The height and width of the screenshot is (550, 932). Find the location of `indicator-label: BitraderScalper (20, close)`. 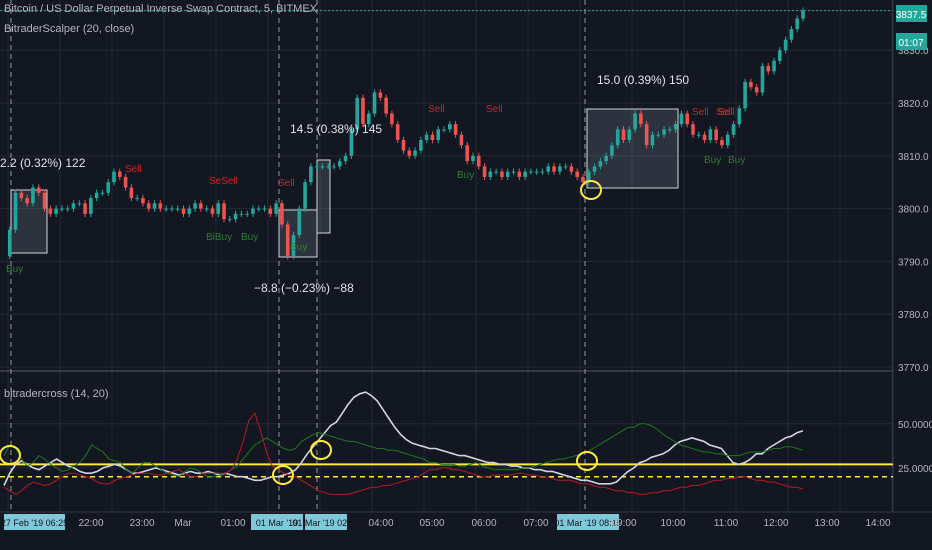

indicator-label: BitraderScalper (20, close) is located at coordinates (69, 29).